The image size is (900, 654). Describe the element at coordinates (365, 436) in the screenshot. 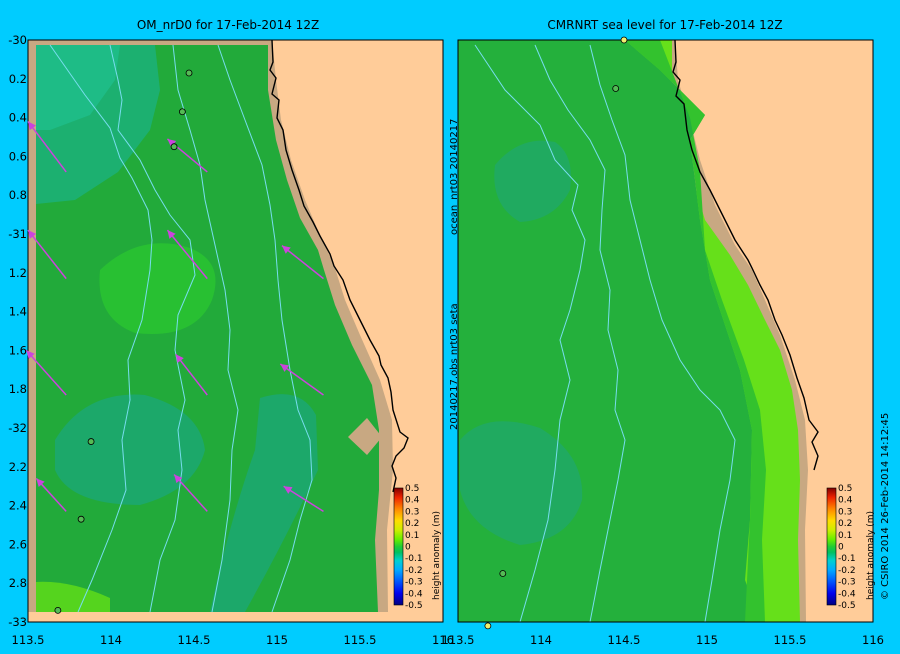

I see `island` at that location.